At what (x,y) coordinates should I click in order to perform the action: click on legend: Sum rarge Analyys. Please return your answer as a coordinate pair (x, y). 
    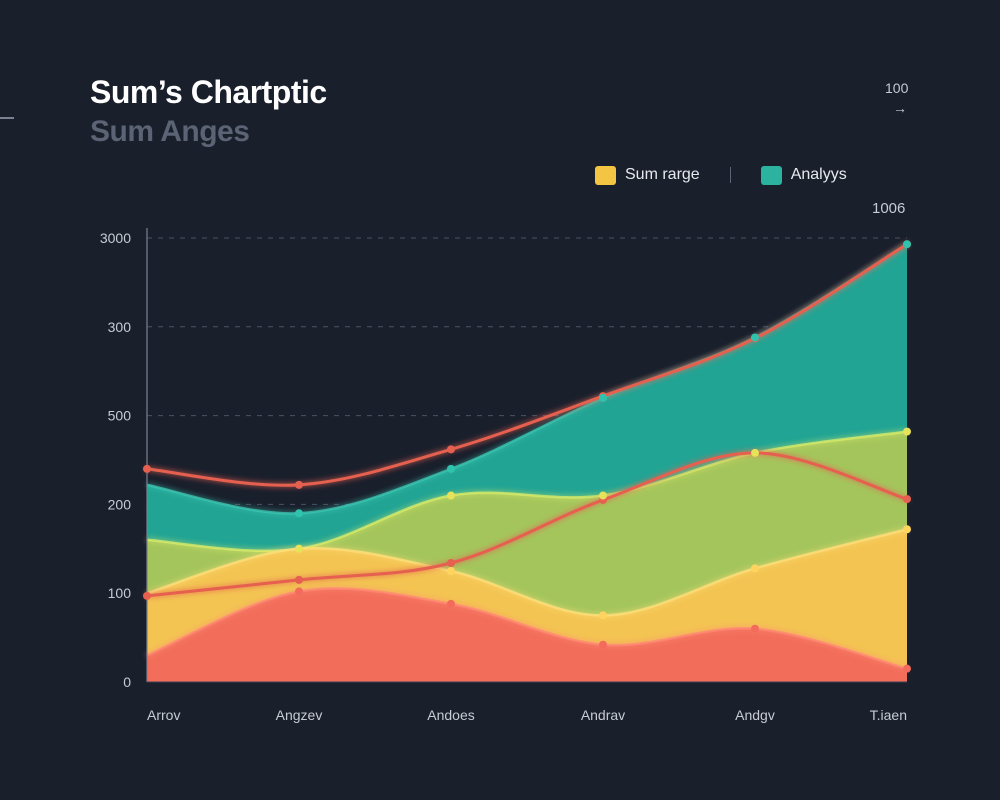
    Looking at the image, I should click on (721, 175).